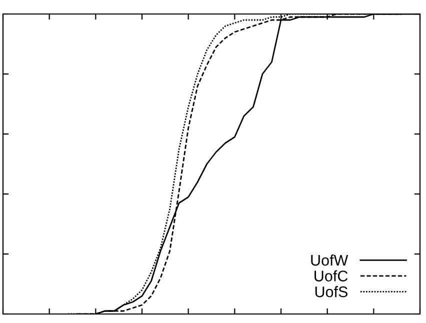 The image size is (426, 323). I want to click on legend-label: UofS, so click(331, 292).